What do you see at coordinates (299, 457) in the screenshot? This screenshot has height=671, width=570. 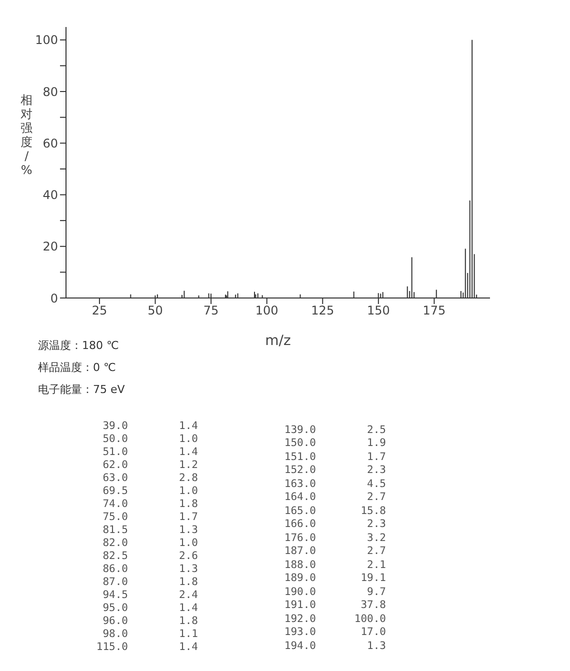 I see `text: 151.0` at bounding box center [299, 457].